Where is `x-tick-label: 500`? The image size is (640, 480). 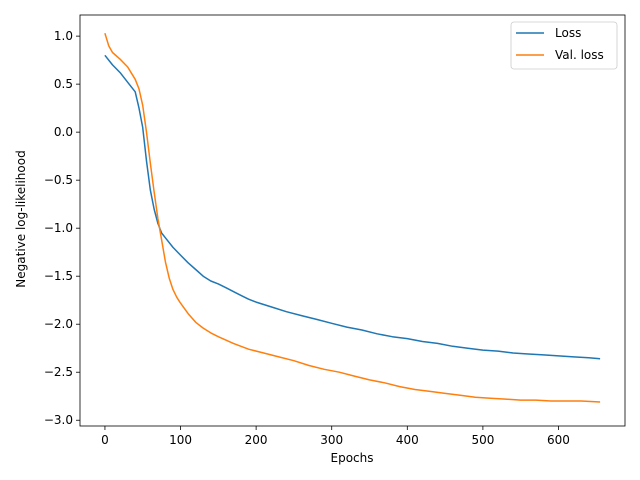 x-tick-label: 500 is located at coordinates (482, 440).